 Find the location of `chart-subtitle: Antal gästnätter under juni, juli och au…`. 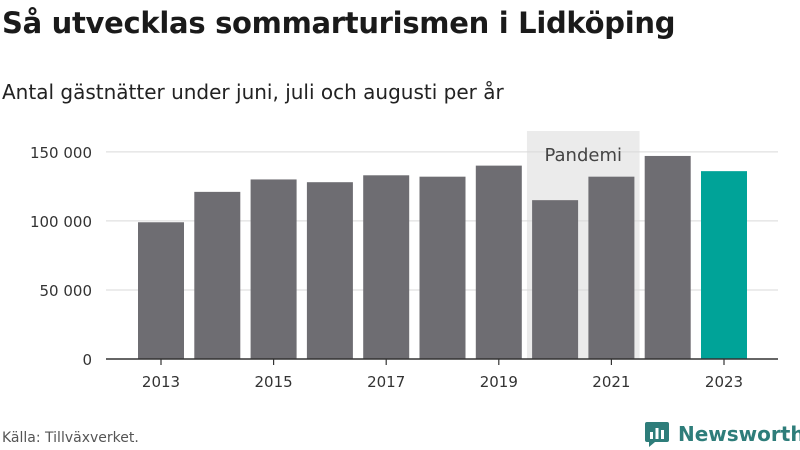

chart-subtitle: Antal gästnätter under juni, juli och au… is located at coordinates (253, 92).